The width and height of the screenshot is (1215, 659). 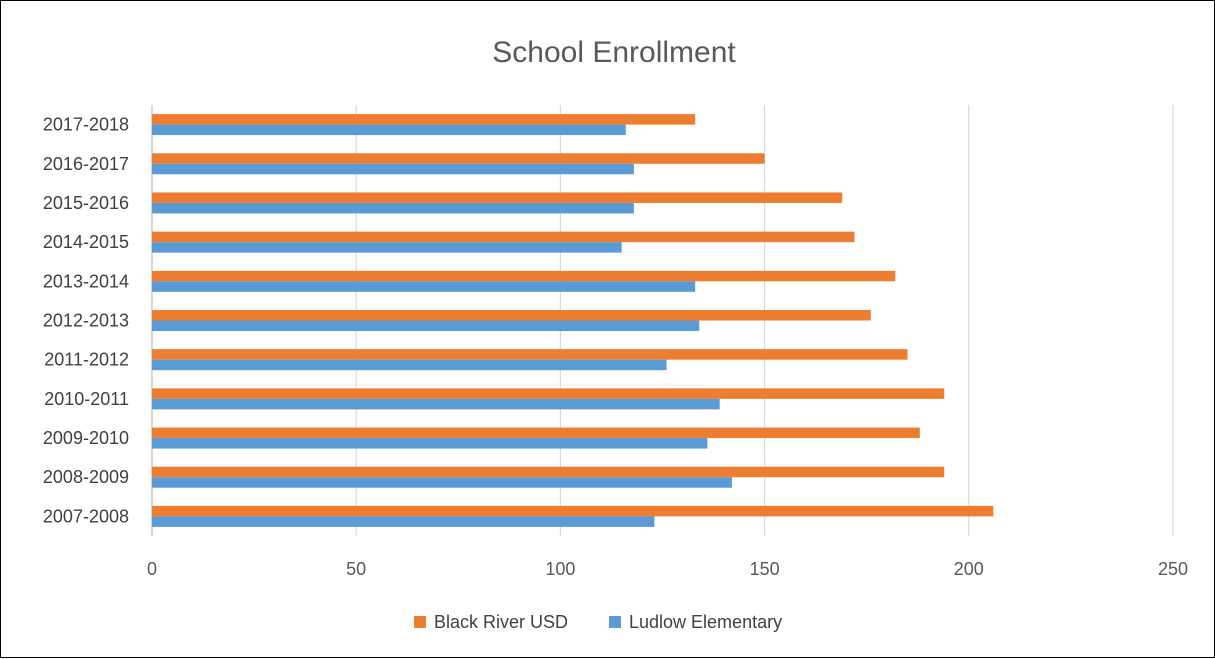 I want to click on x-tick-label: 250, so click(x=1173, y=569).